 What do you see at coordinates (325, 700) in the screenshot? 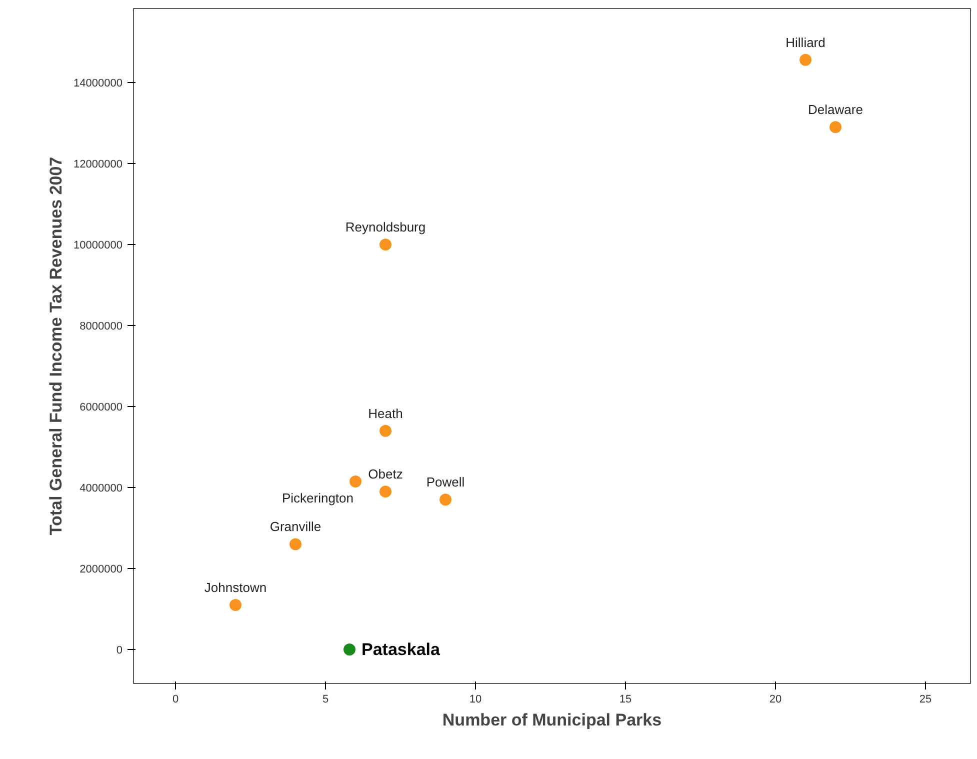
I see `x-tick-label: 5` at bounding box center [325, 700].